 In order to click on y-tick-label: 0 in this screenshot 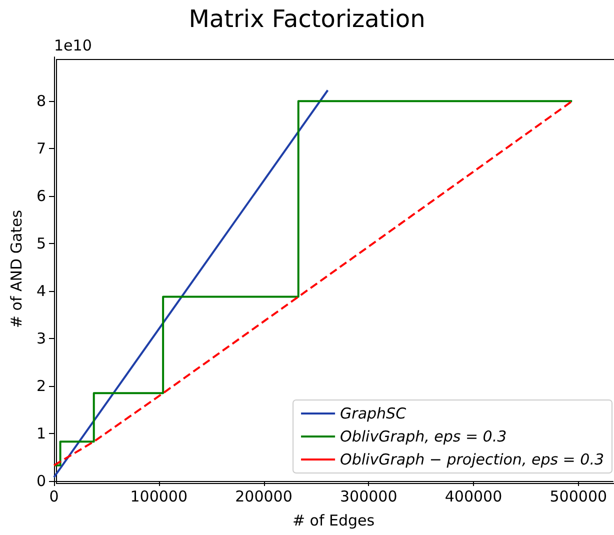, I will do `click(41, 481)`.